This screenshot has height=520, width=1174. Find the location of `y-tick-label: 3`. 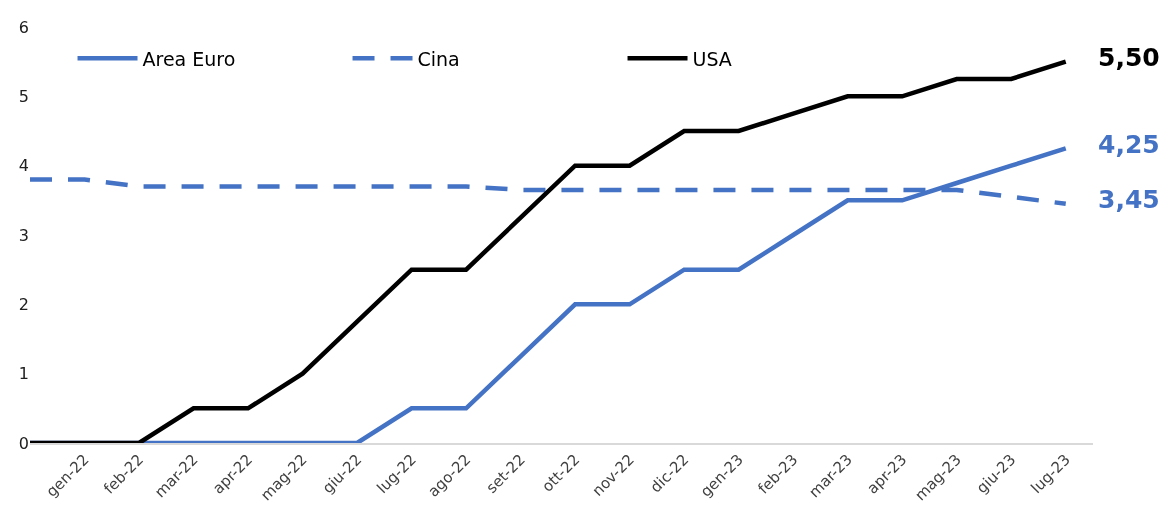

y-tick-label: 3 is located at coordinates (23, 235).